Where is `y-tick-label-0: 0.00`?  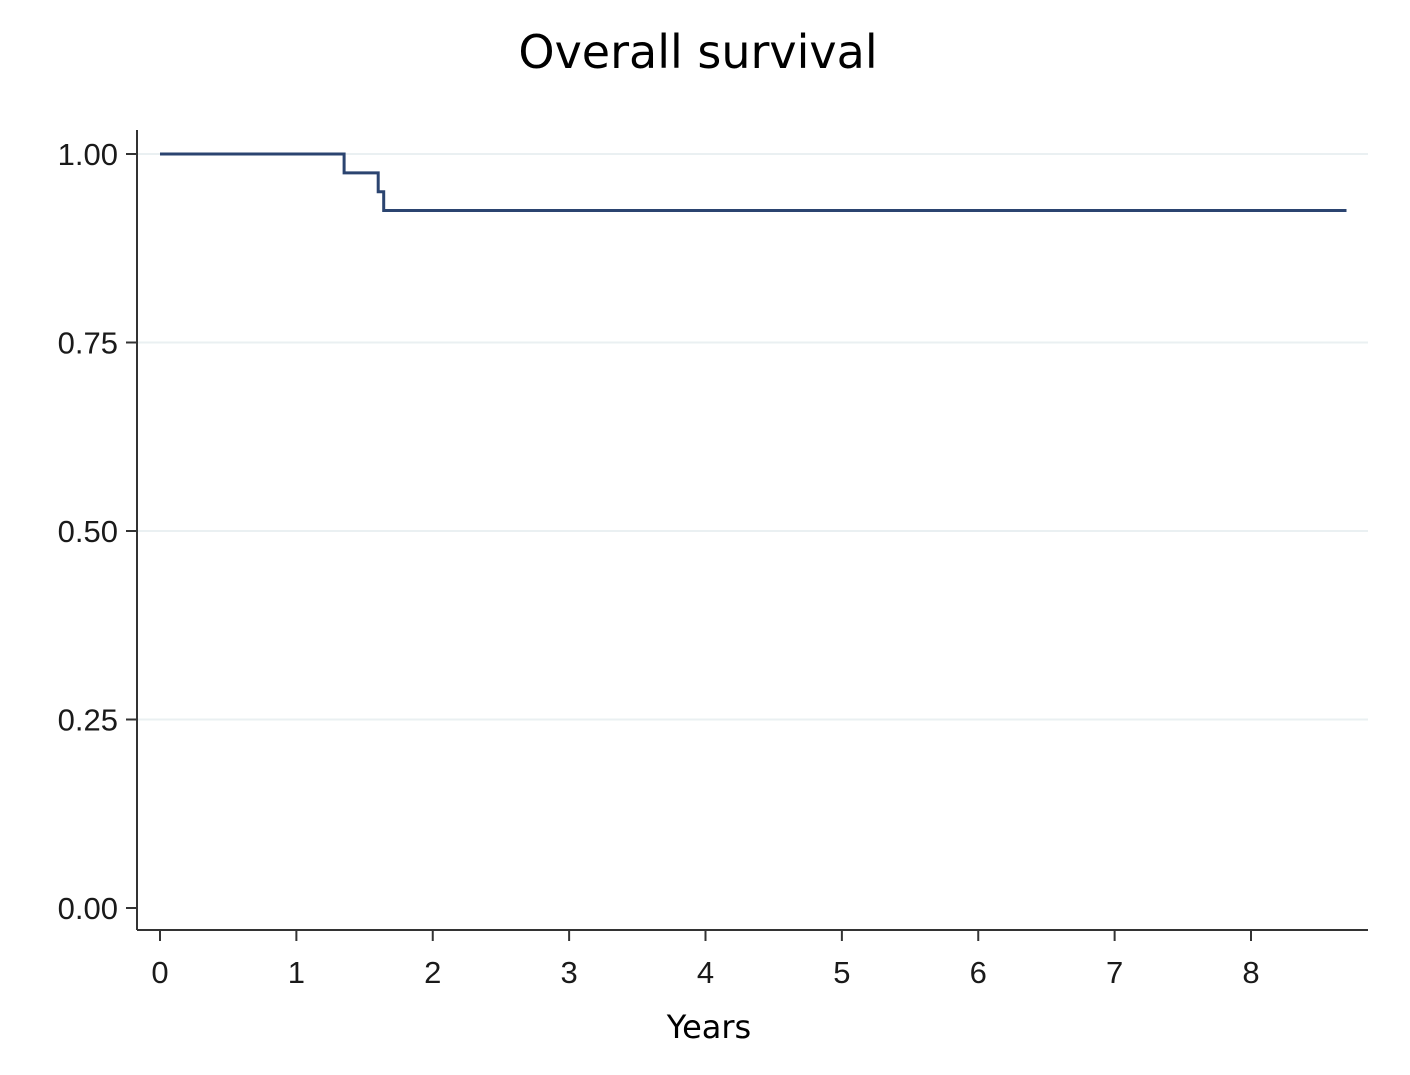
y-tick-label-0: 0.00 is located at coordinates (88, 908).